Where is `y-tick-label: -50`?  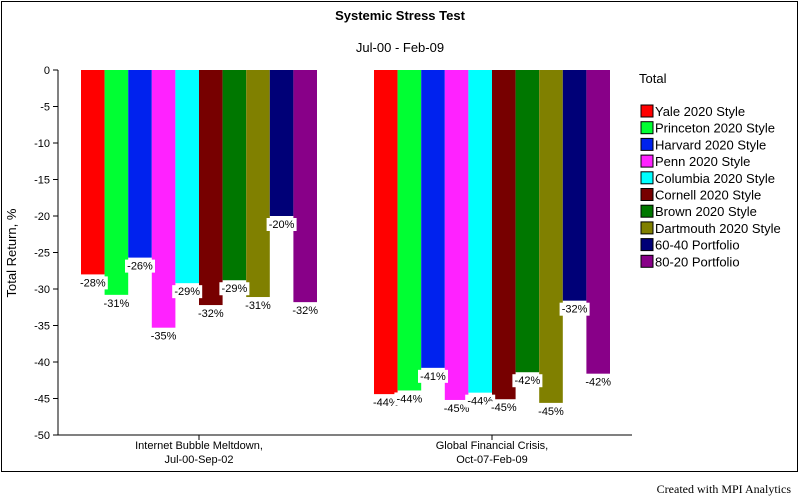 y-tick-label: -50 is located at coordinates (42, 436).